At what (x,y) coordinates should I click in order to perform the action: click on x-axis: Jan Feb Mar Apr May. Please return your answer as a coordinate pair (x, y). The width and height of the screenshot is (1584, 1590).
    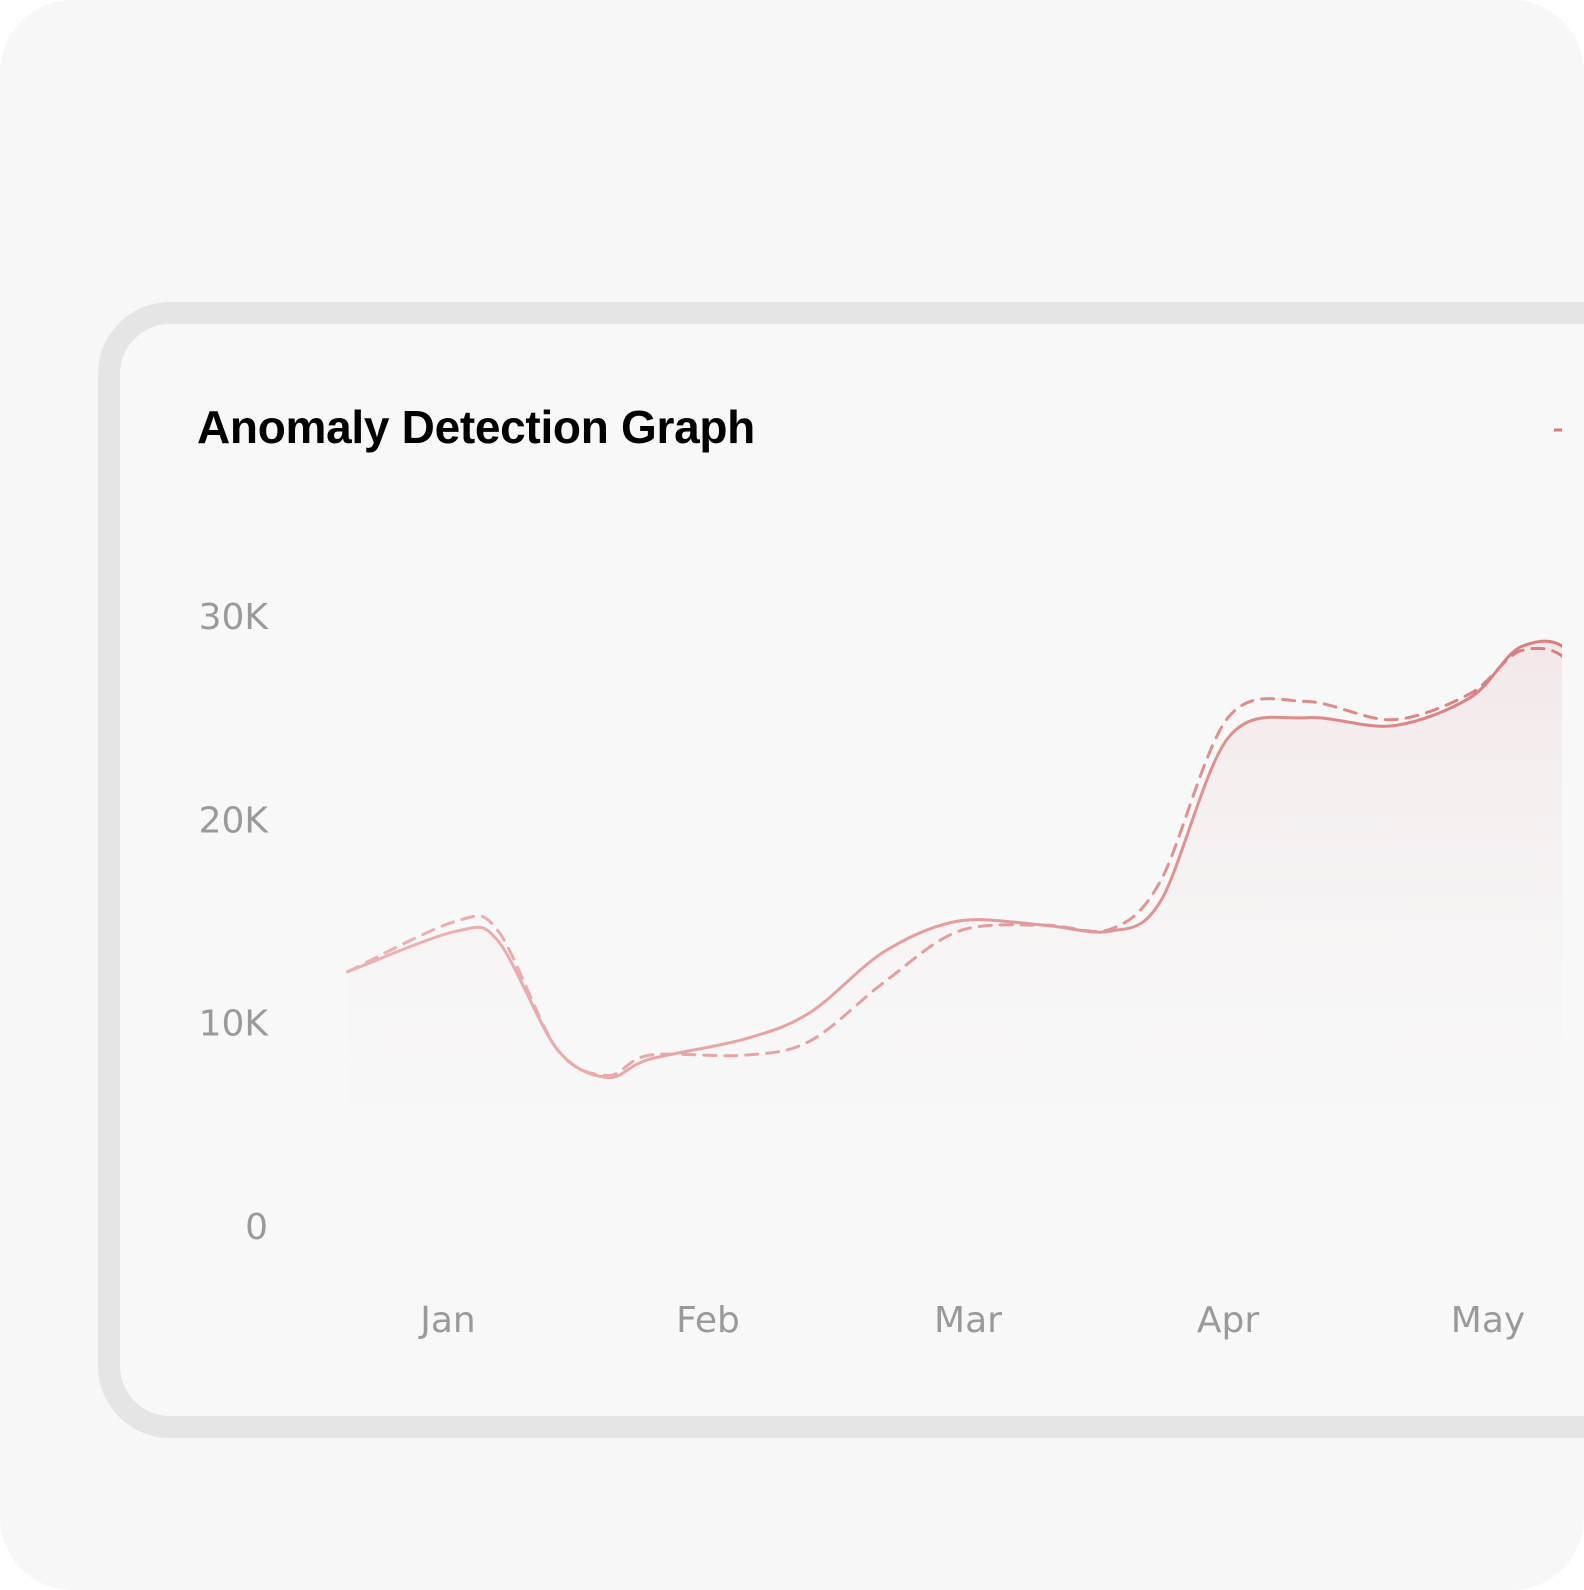
    Looking at the image, I should click on (971, 1320).